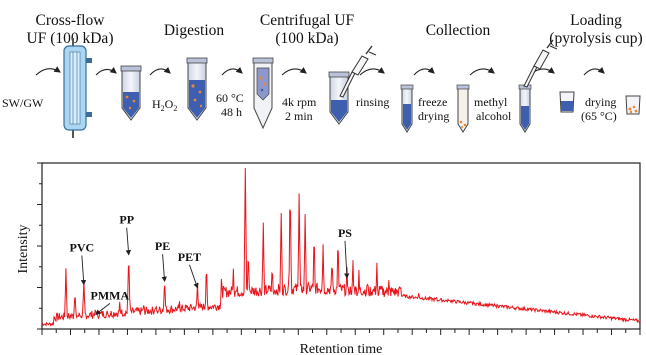 This screenshot has height=355, width=646. I want to click on stage-title-centrifugal-line2: (100 kDa), so click(306, 38).